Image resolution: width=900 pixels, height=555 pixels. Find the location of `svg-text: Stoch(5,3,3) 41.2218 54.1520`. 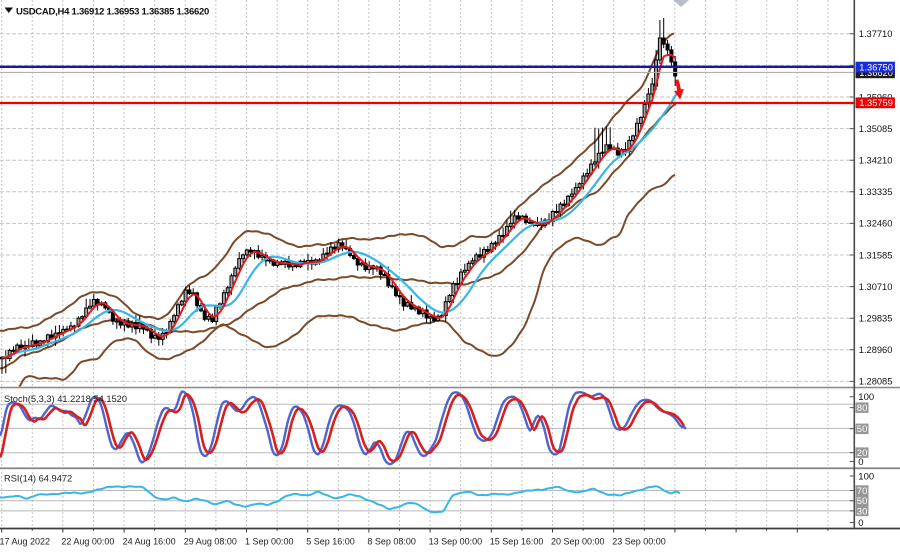

svg-text: Stoch(5,3,3) 41.2218 54.1520 is located at coordinates (65, 399).